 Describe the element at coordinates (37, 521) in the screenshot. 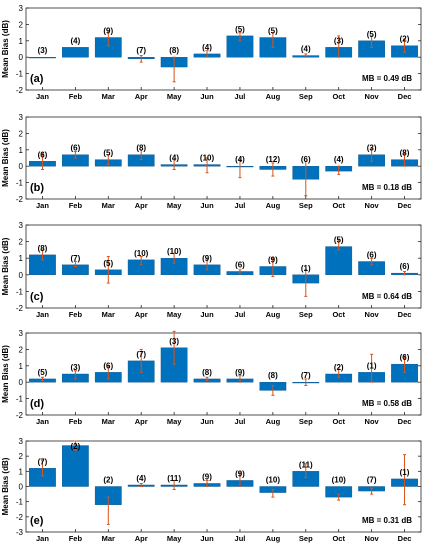

I see `panel-label: (e)` at that location.